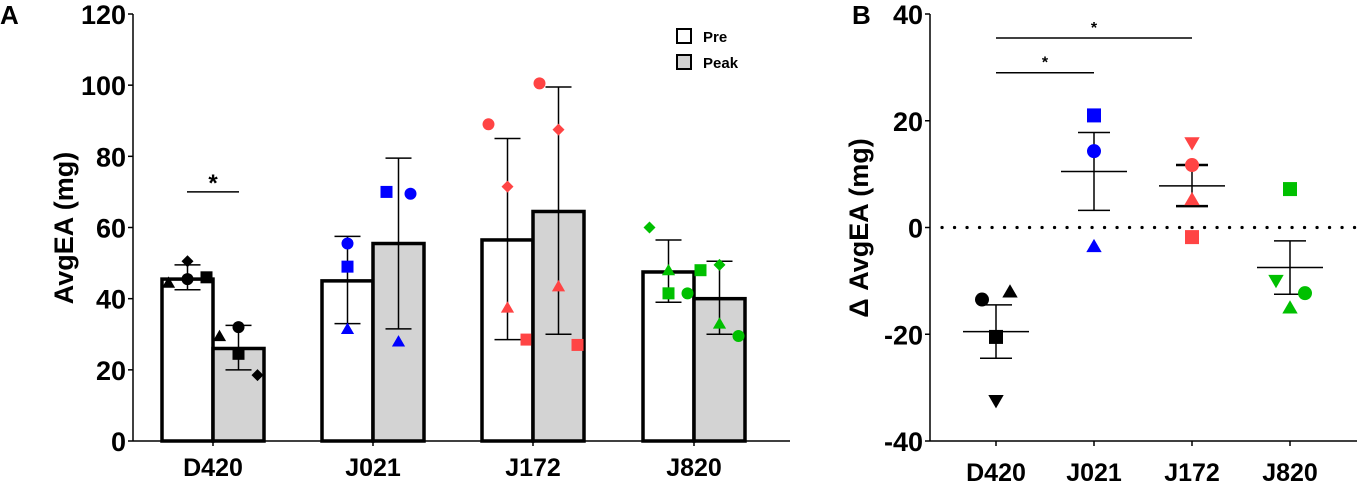 The width and height of the screenshot is (1357, 485). Describe the element at coordinates (859, 227) in the screenshot. I see `panel-b-y-axis-title: Δ AvgEA (mg)` at that location.